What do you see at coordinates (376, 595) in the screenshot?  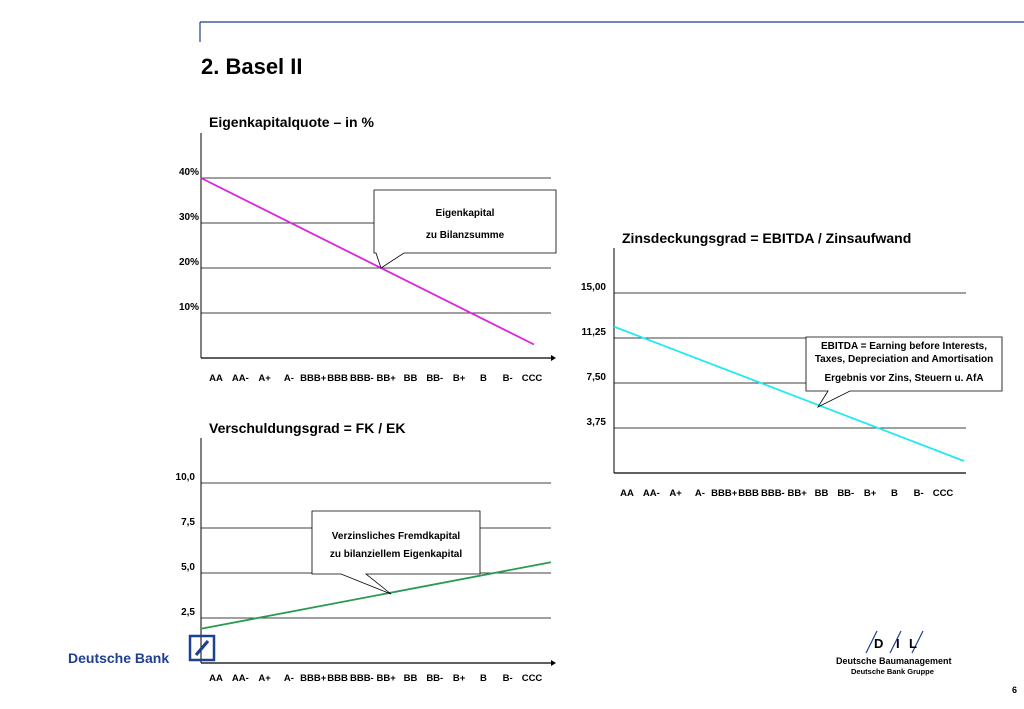 I see `series-line-debt` at bounding box center [376, 595].